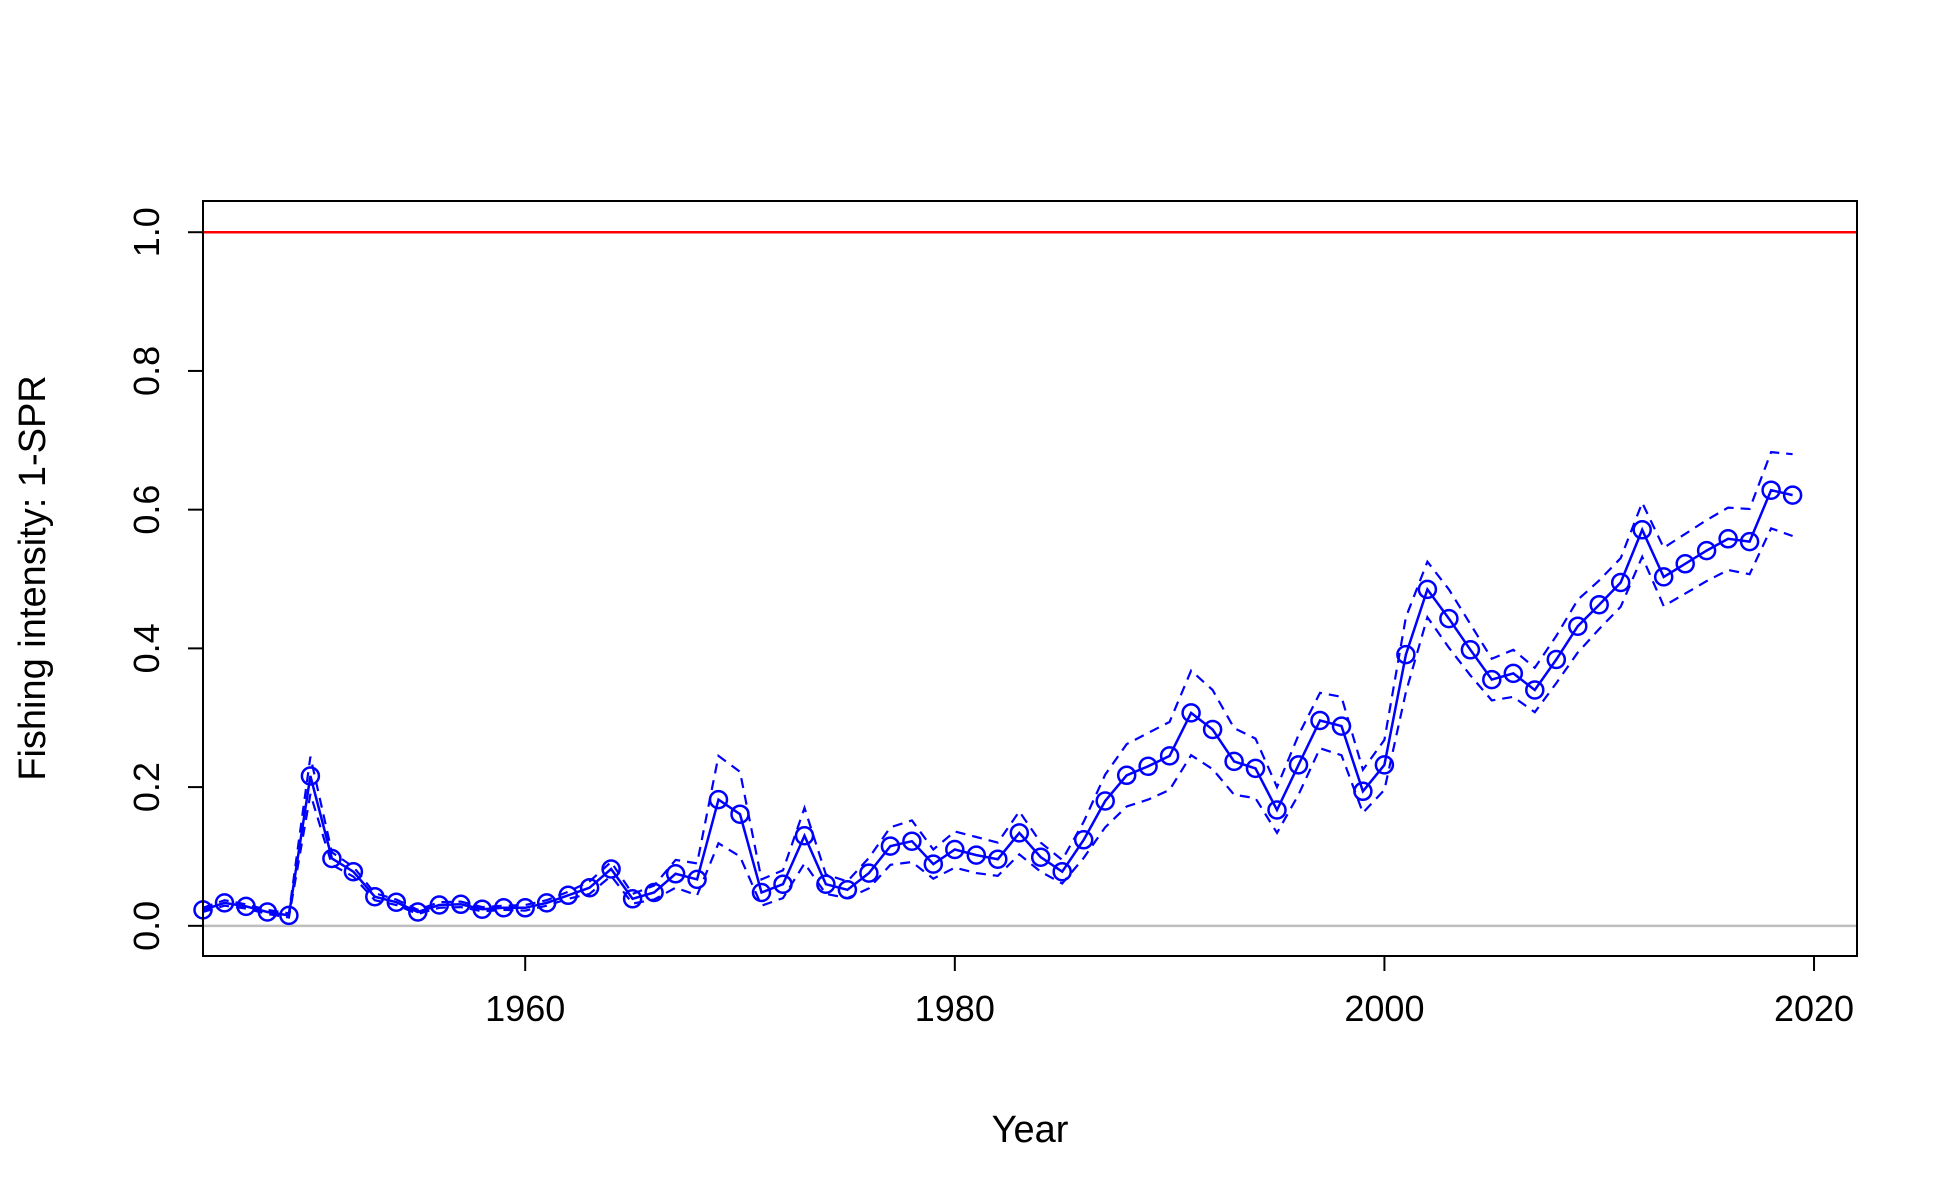  What do you see at coordinates (1384, 1008) in the screenshot?
I see `x-tick-label: 2000` at bounding box center [1384, 1008].